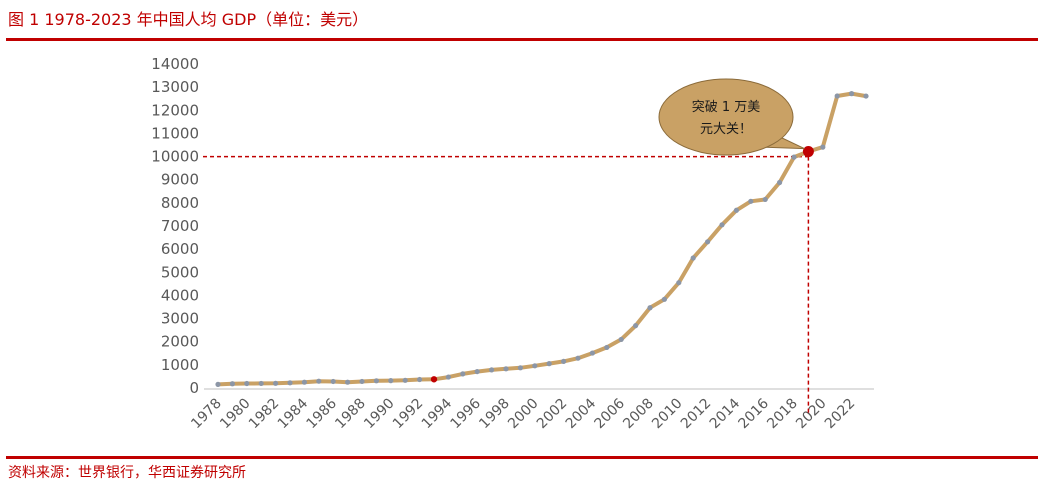 This screenshot has height=486, width=1053. What do you see at coordinates (408, 414) in the screenshot?
I see `x-tick-label: 1992` at bounding box center [408, 414].